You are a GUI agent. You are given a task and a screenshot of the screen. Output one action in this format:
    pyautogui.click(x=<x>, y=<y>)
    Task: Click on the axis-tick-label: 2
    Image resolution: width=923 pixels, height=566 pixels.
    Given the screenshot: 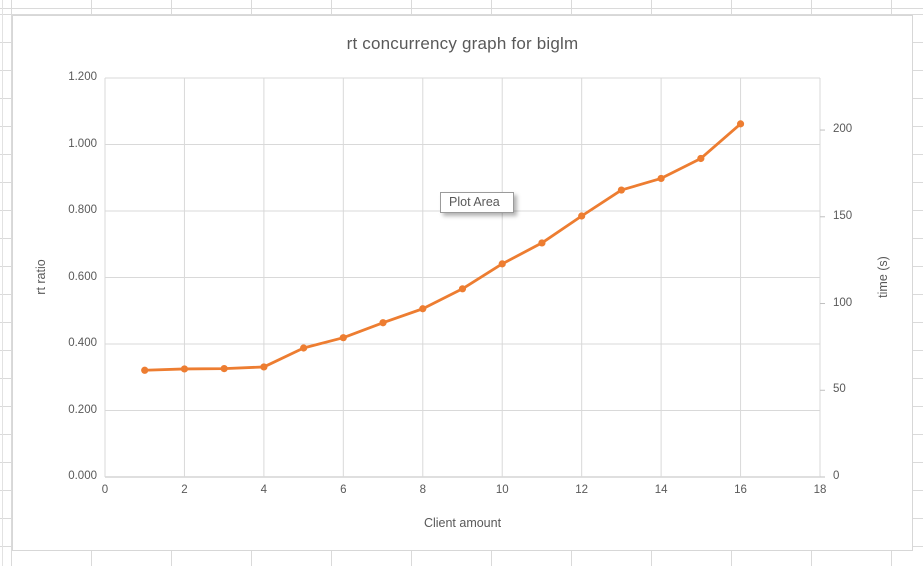 What is the action you would take?
    pyautogui.click(x=184, y=490)
    